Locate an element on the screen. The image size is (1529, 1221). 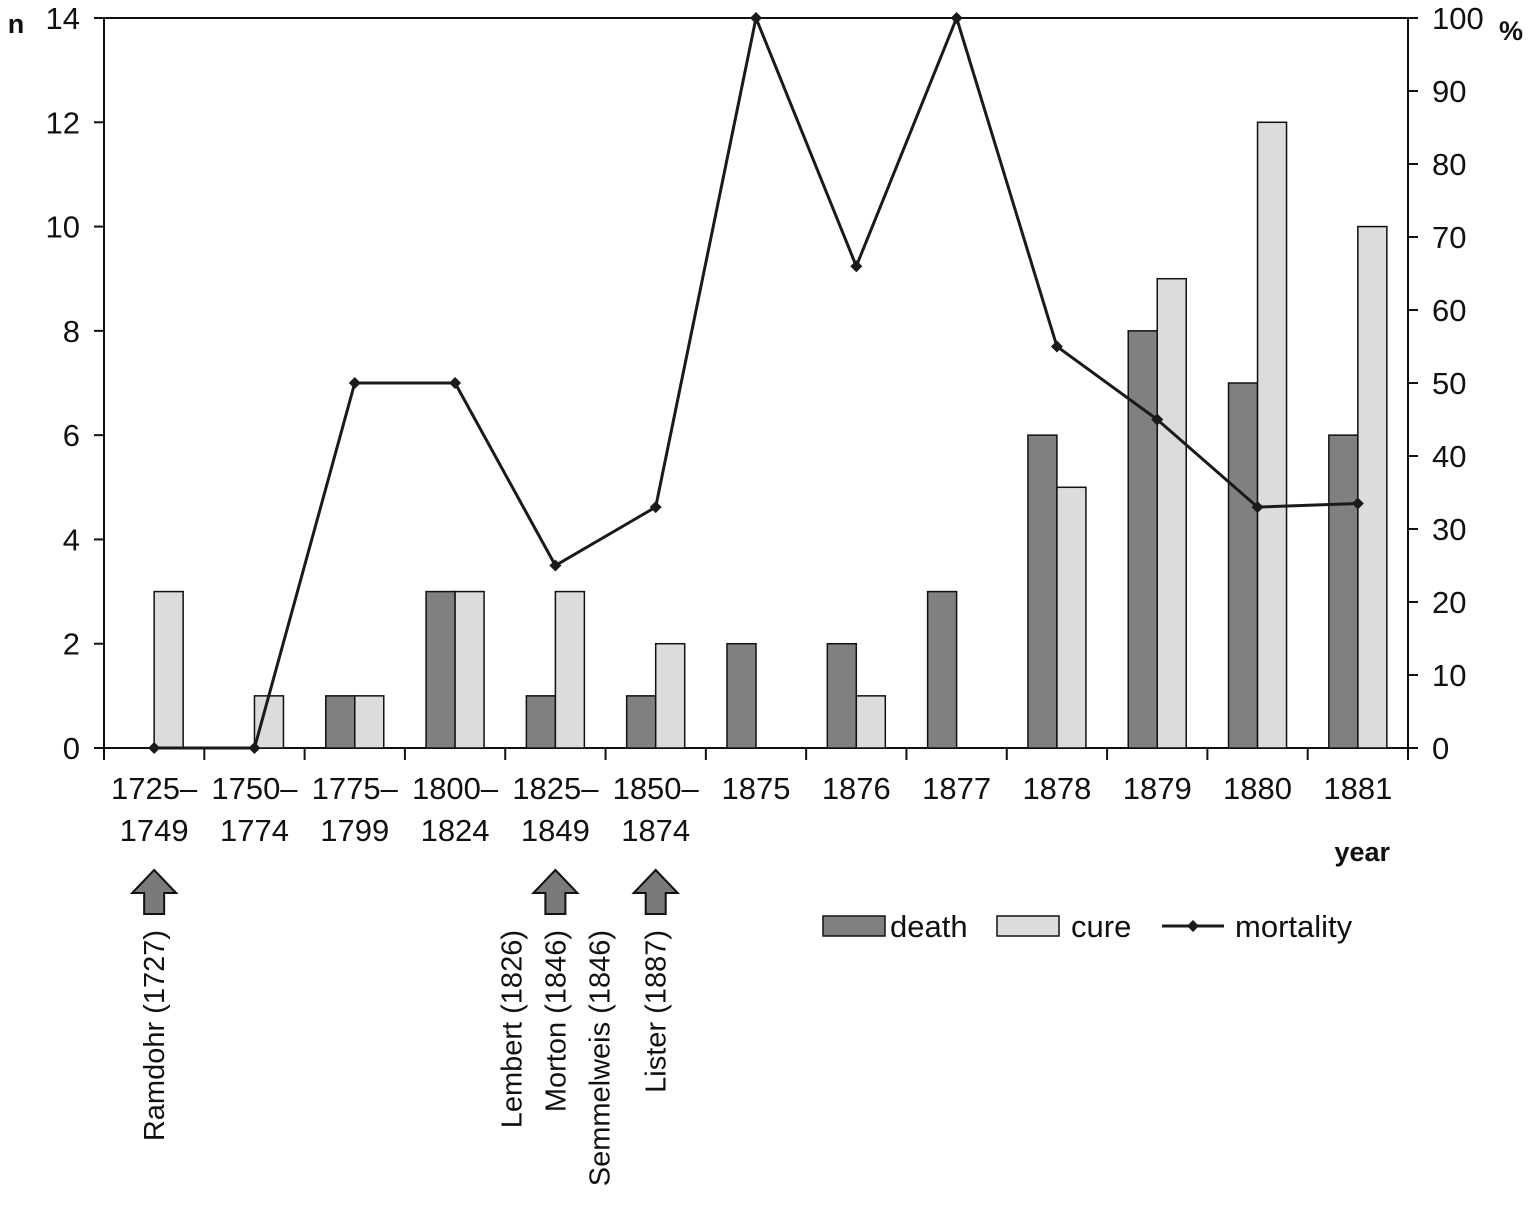
category-label: 1849 is located at coordinates (555, 830).